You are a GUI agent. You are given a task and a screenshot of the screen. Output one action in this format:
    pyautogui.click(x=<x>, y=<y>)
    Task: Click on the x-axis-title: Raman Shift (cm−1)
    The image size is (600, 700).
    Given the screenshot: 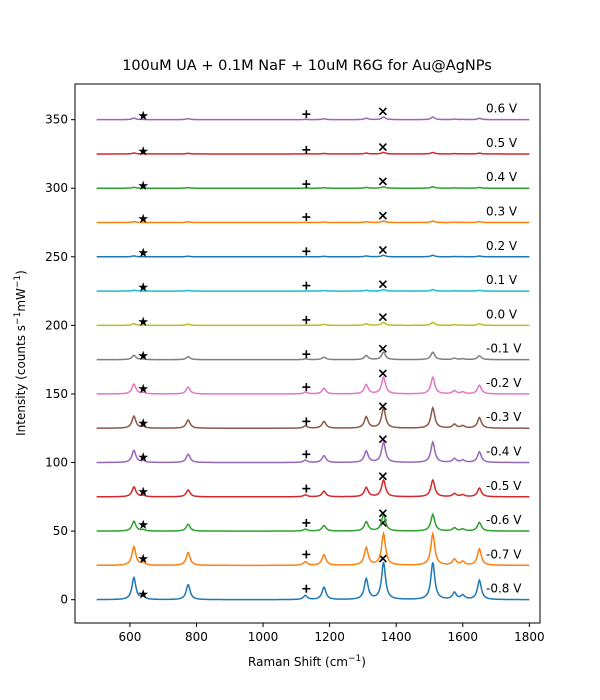 What is the action you would take?
    pyautogui.click(x=307, y=661)
    